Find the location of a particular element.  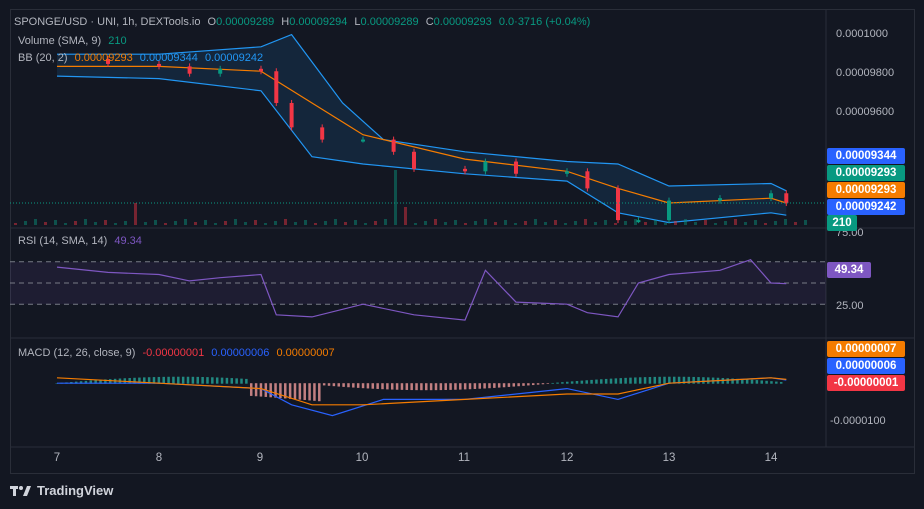

last-price-tag: 0.00009293 is located at coordinates (866, 173).